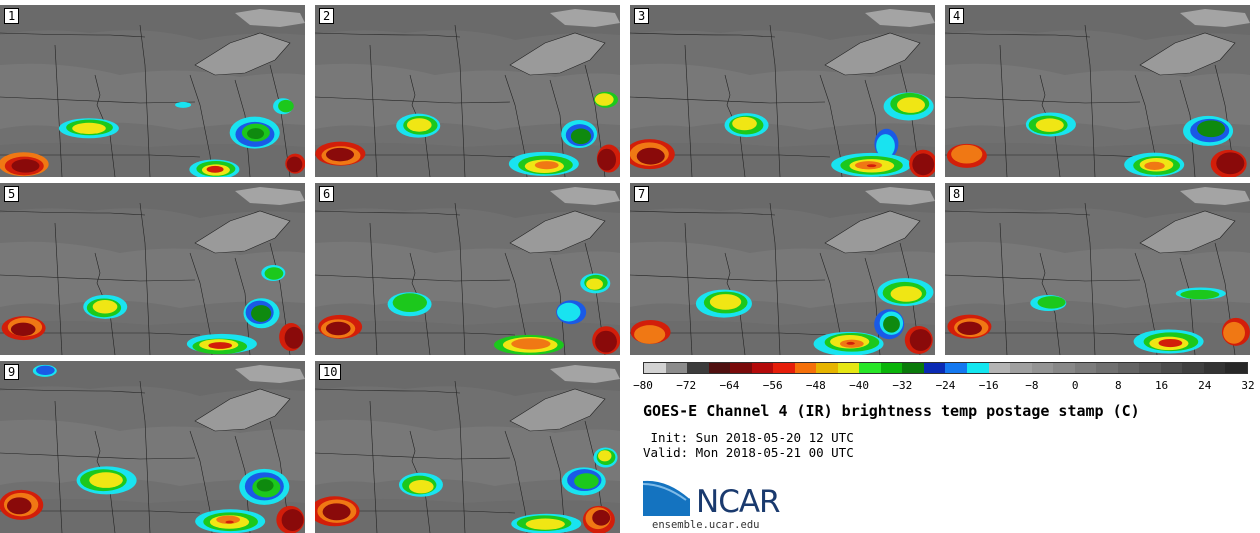 This screenshot has height=533, width=1260. What do you see at coordinates (957, 16) in the screenshot?
I see `panel-number-label: 4` at bounding box center [957, 16].